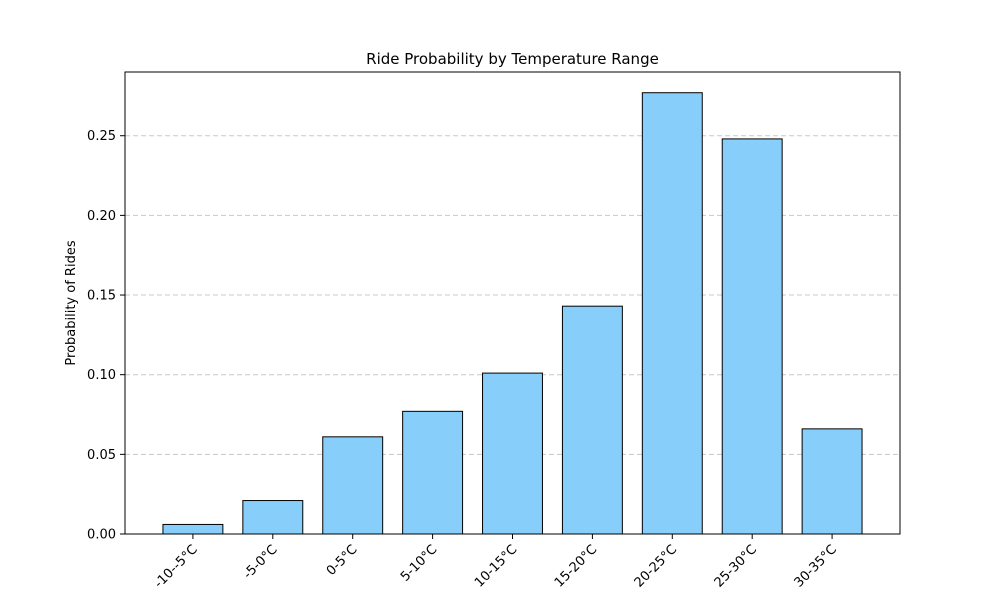 This screenshot has height=600, width=1000. Describe the element at coordinates (101, 375) in the screenshot. I see `y-tick-label: 0.10` at that location.